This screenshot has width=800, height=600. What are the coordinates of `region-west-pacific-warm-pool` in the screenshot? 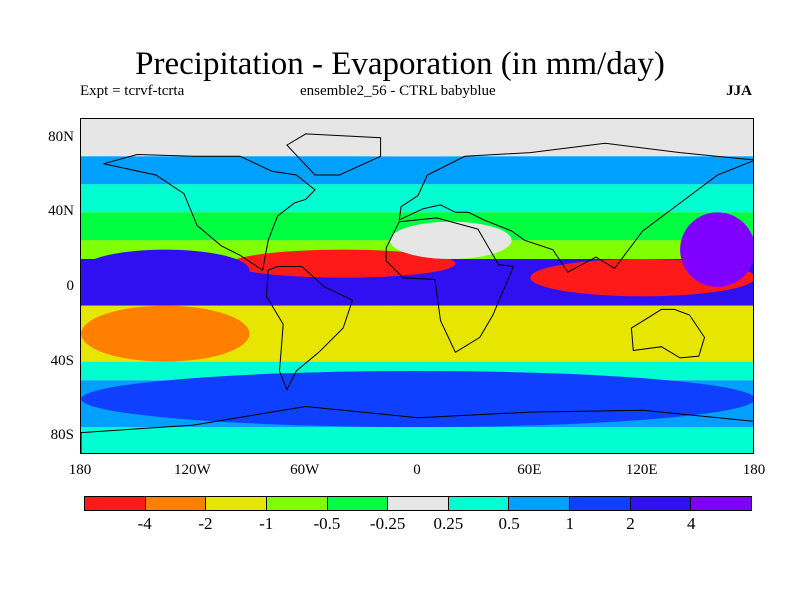 It's located at (716, 249).